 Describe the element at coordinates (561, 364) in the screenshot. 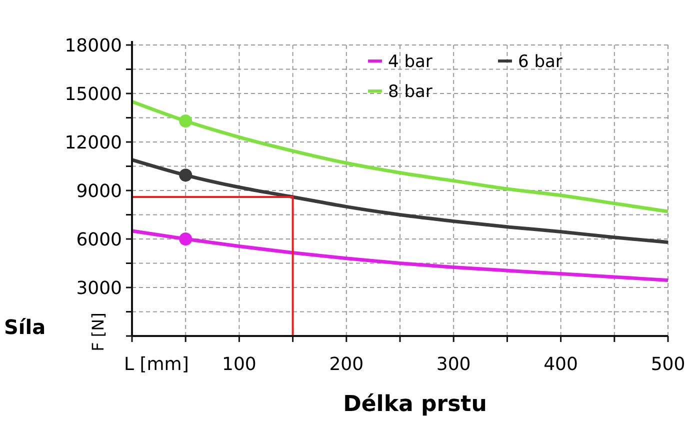

I see `x-tick-label: 400` at that location.